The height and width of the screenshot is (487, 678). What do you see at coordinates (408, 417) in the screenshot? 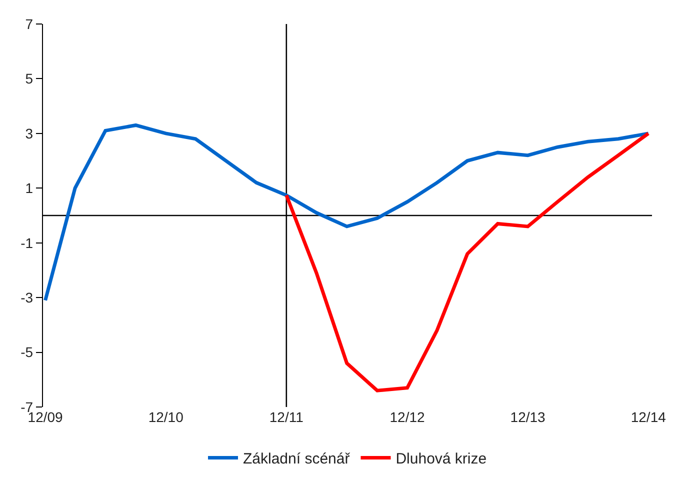
I see `x-tick-label: 12/12` at bounding box center [408, 417].